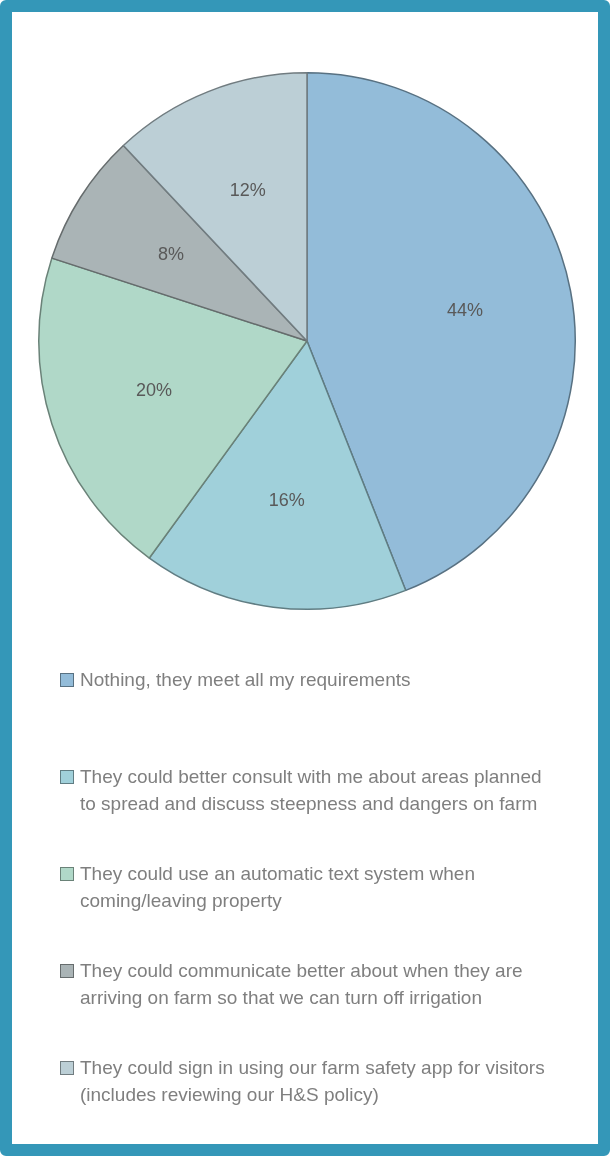  What do you see at coordinates (311, 790) in the screenshot?
I see `legend-label: They could better consult with me about areas planned to spread and discuss steepness and dangers on farm` at bounding box center [311, 790].